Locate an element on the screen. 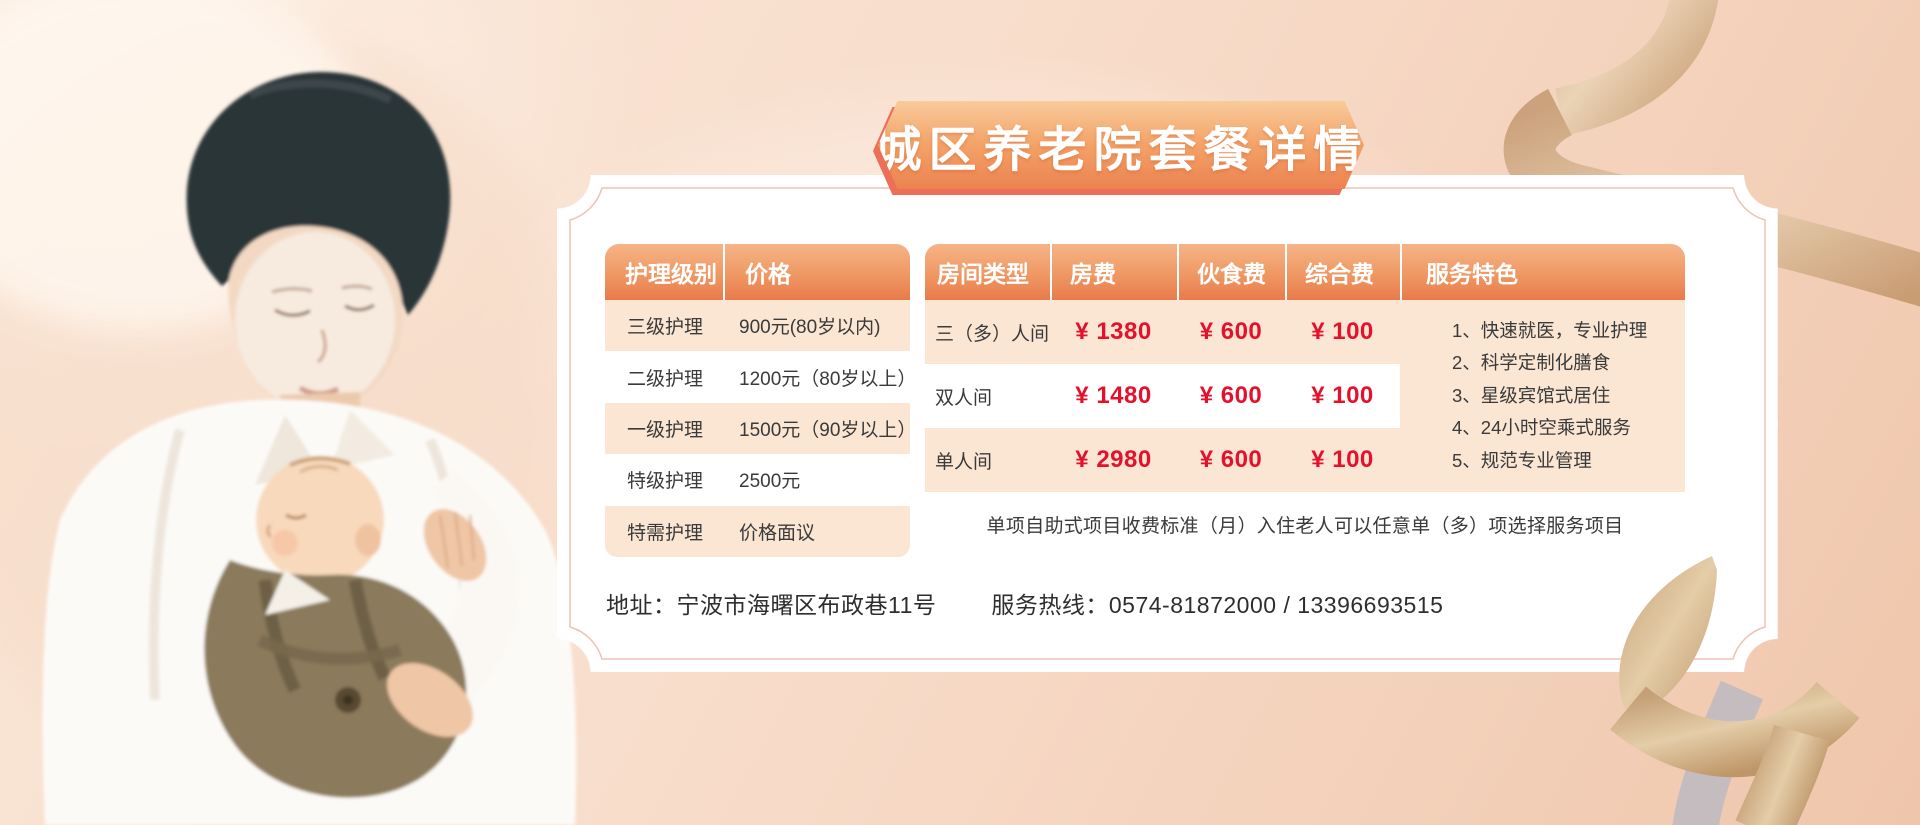 This screenshot has width=1920, height=825. room-header-type: 房间类型 is located at coordinates (983, 274).